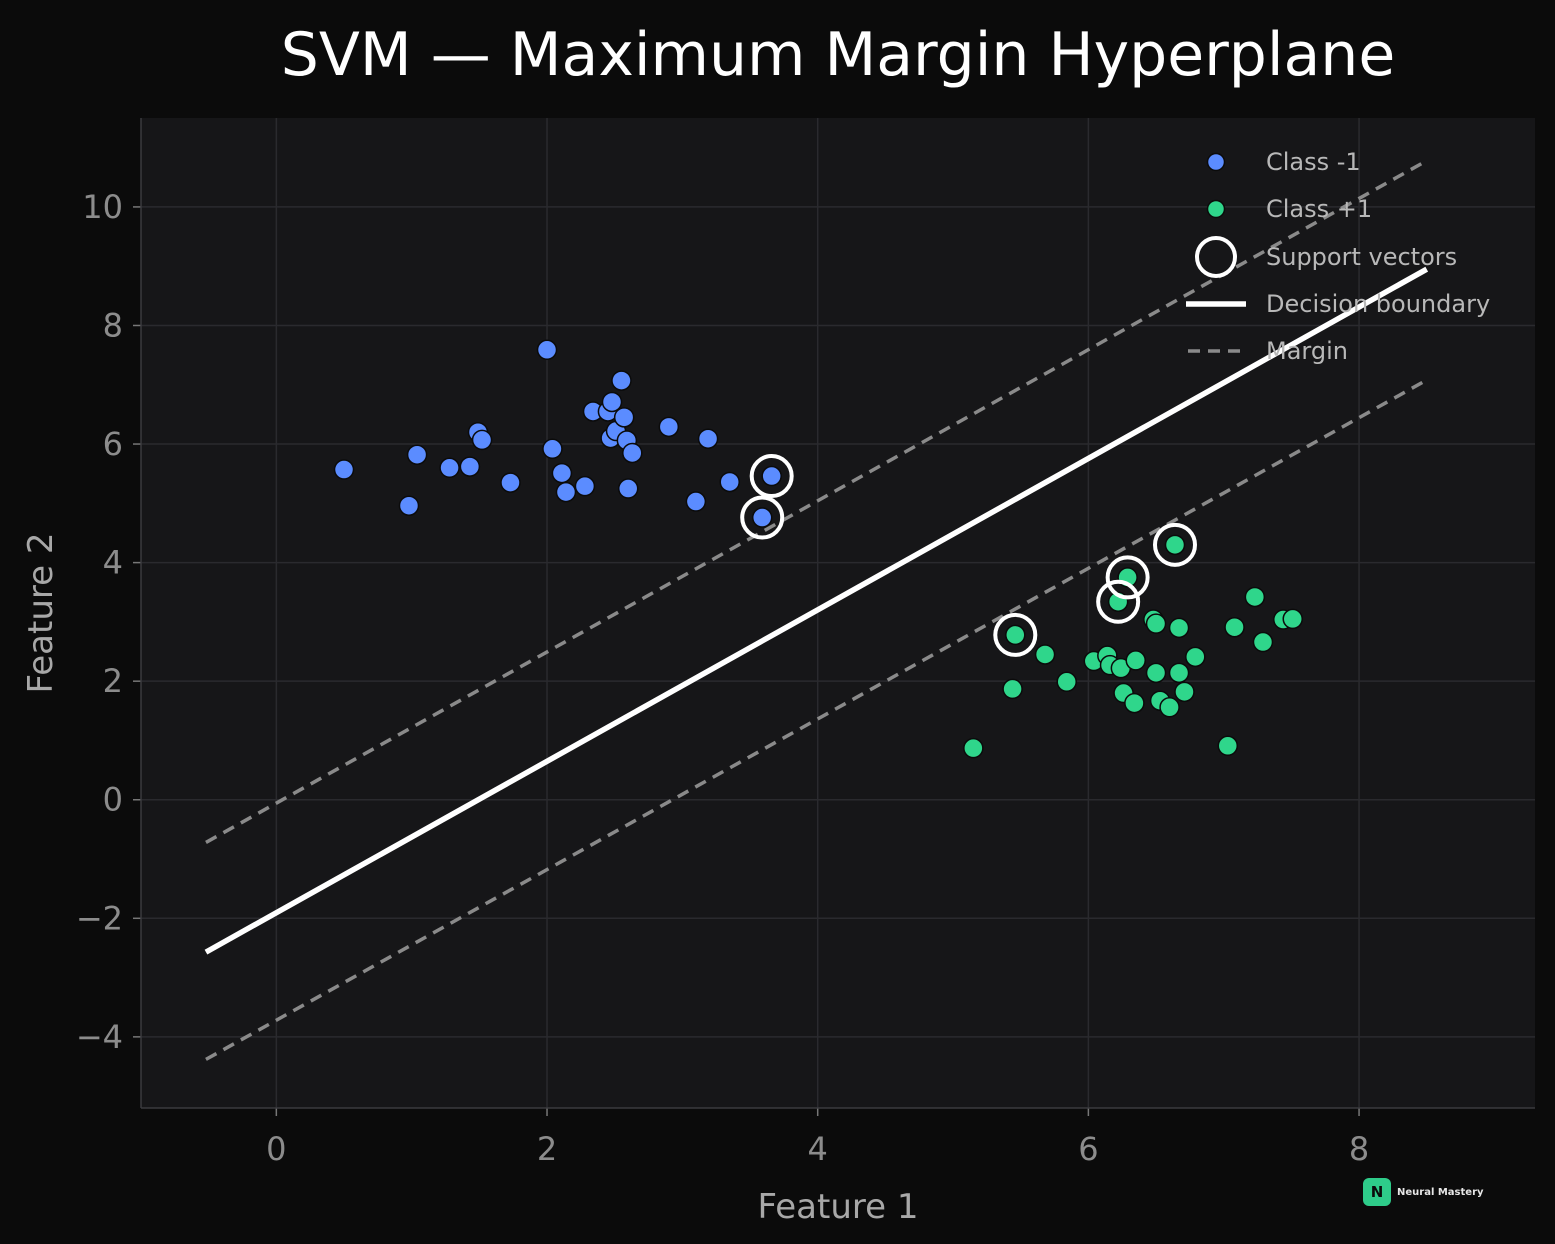 This screenshot has width=1555, height=1244. I want to click on x-tick-label: 6, so click(1088, 1149).